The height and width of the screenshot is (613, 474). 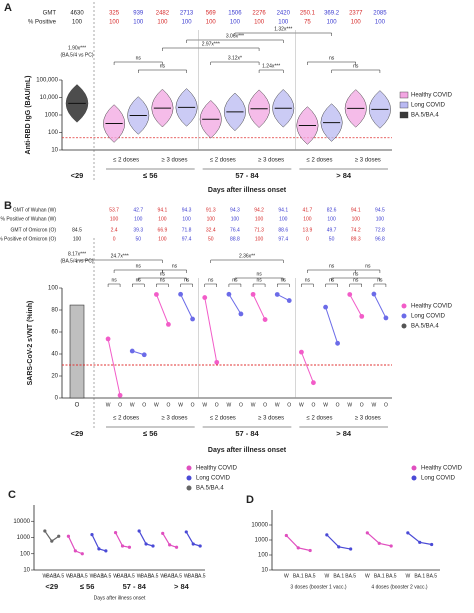 I want to click on header-label: % Positive of Omicron (O), so click(x=28, y=239).